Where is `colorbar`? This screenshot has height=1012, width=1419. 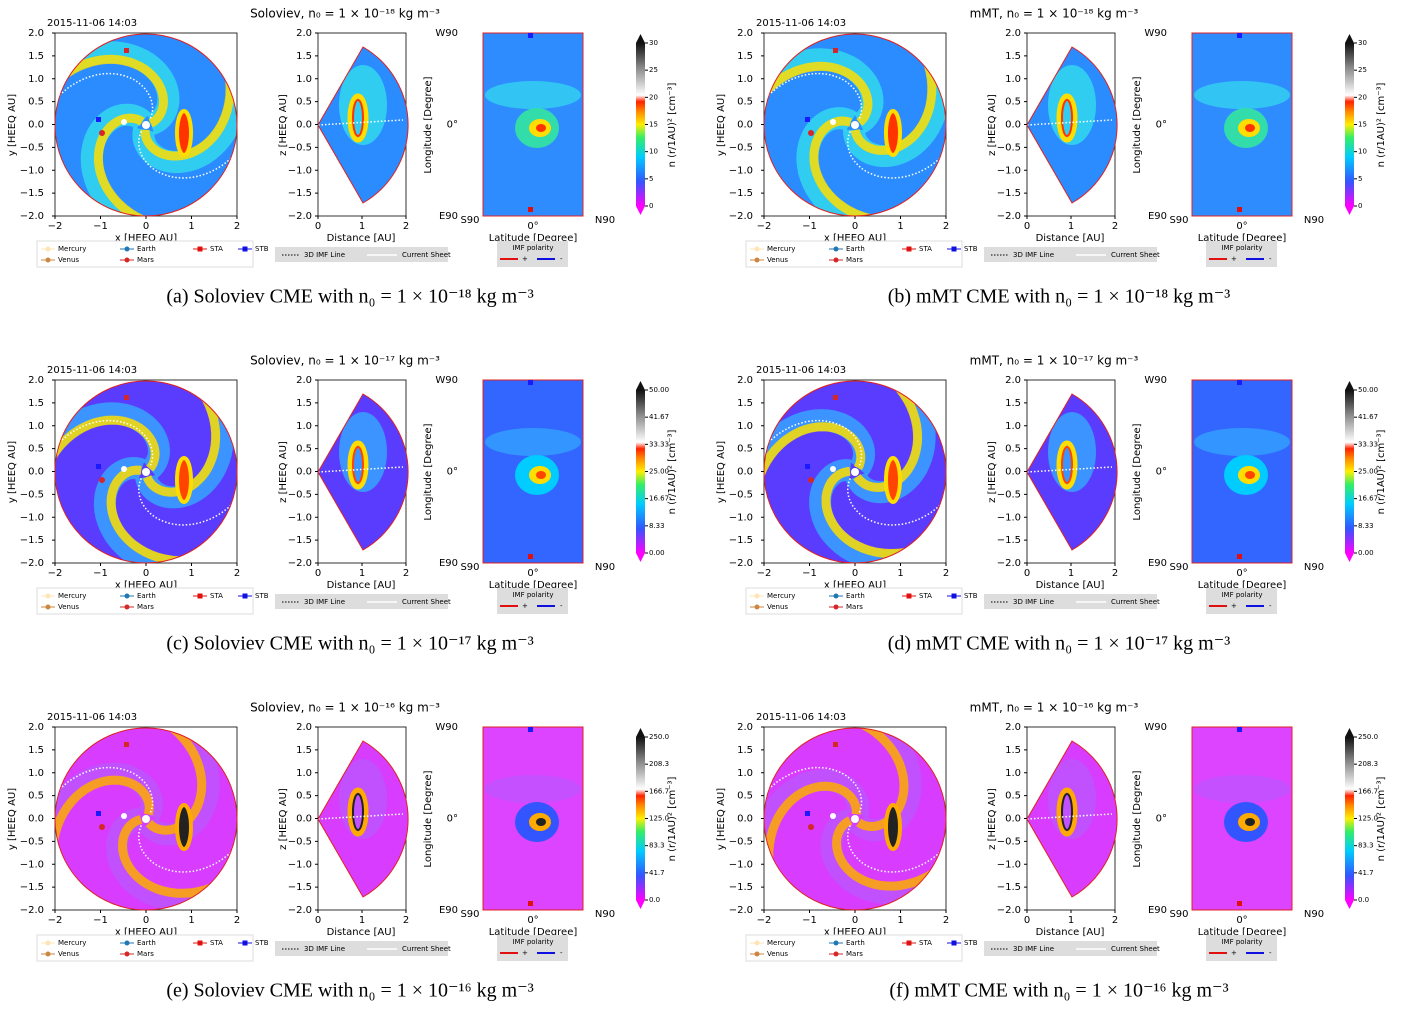 colorbar is located at coordinates (640, 124).